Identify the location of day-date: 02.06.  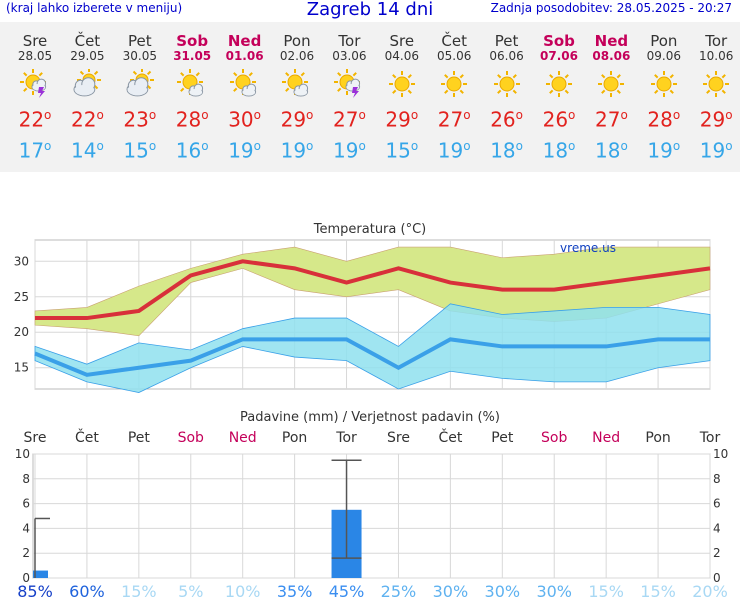
(297, 56).